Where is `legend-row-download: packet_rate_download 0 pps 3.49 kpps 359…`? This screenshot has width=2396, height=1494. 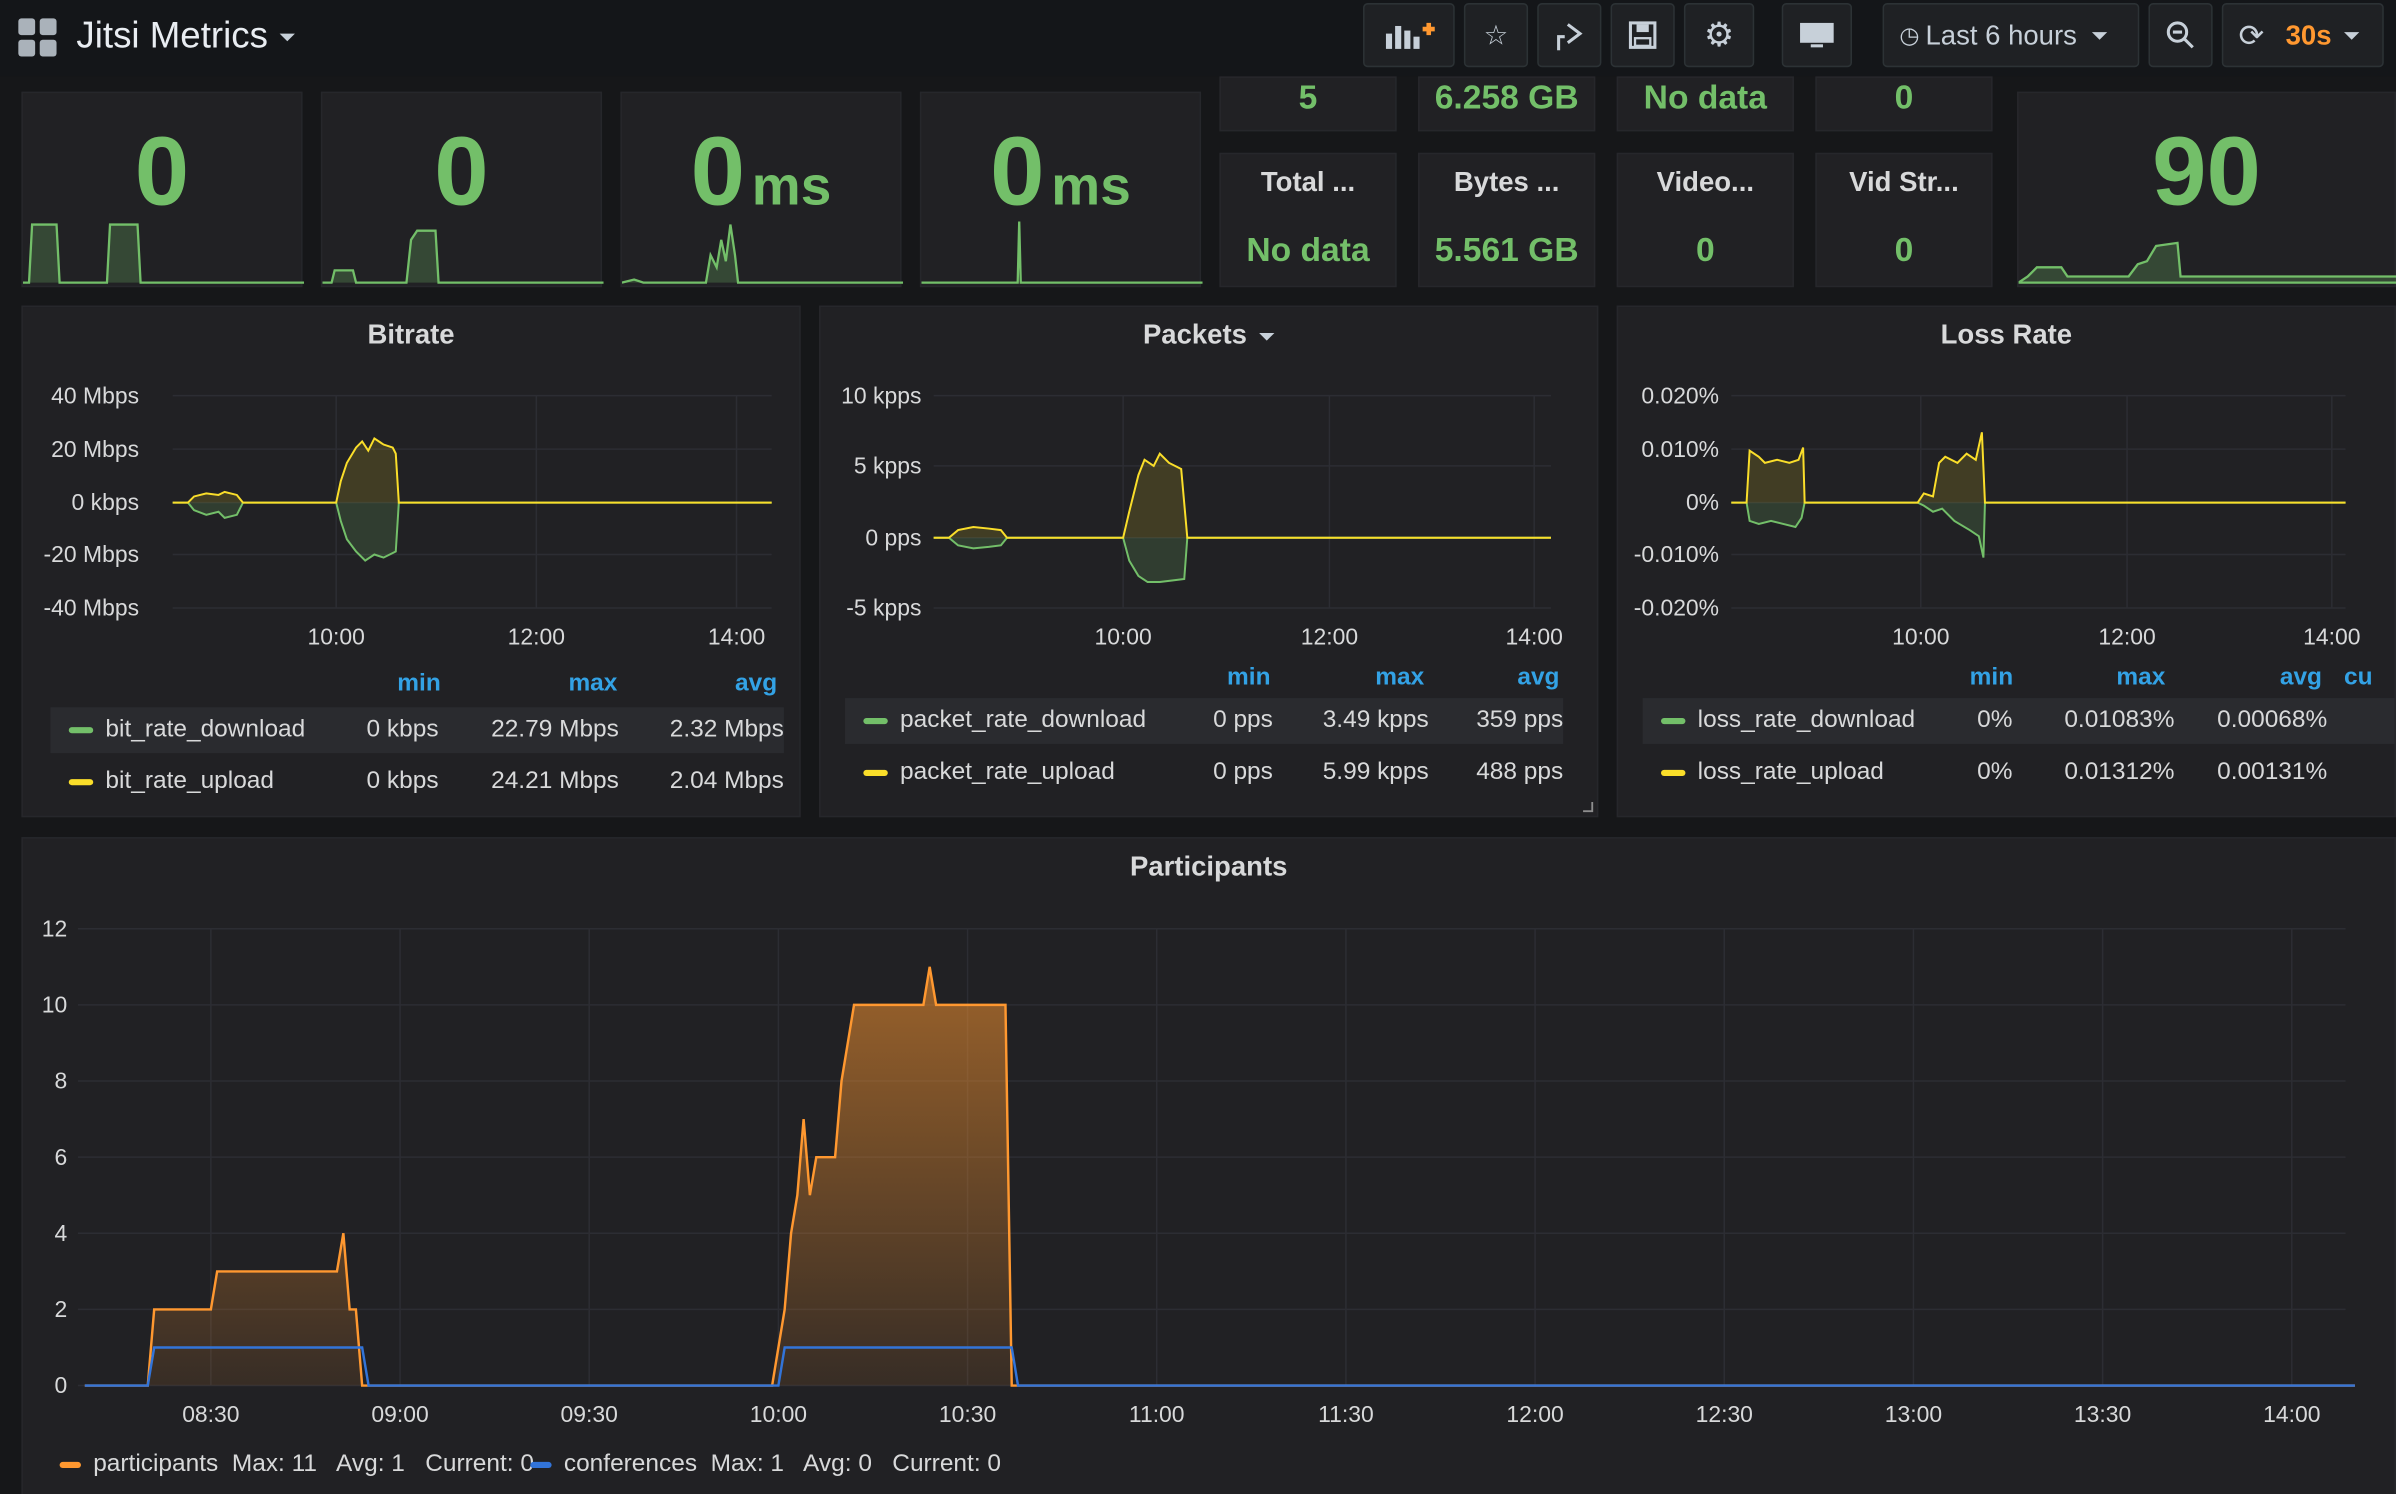 legend-row-download: packet_rate_download 0 pps 3.49 kpps 359… is located at coordinates (1204, 721).